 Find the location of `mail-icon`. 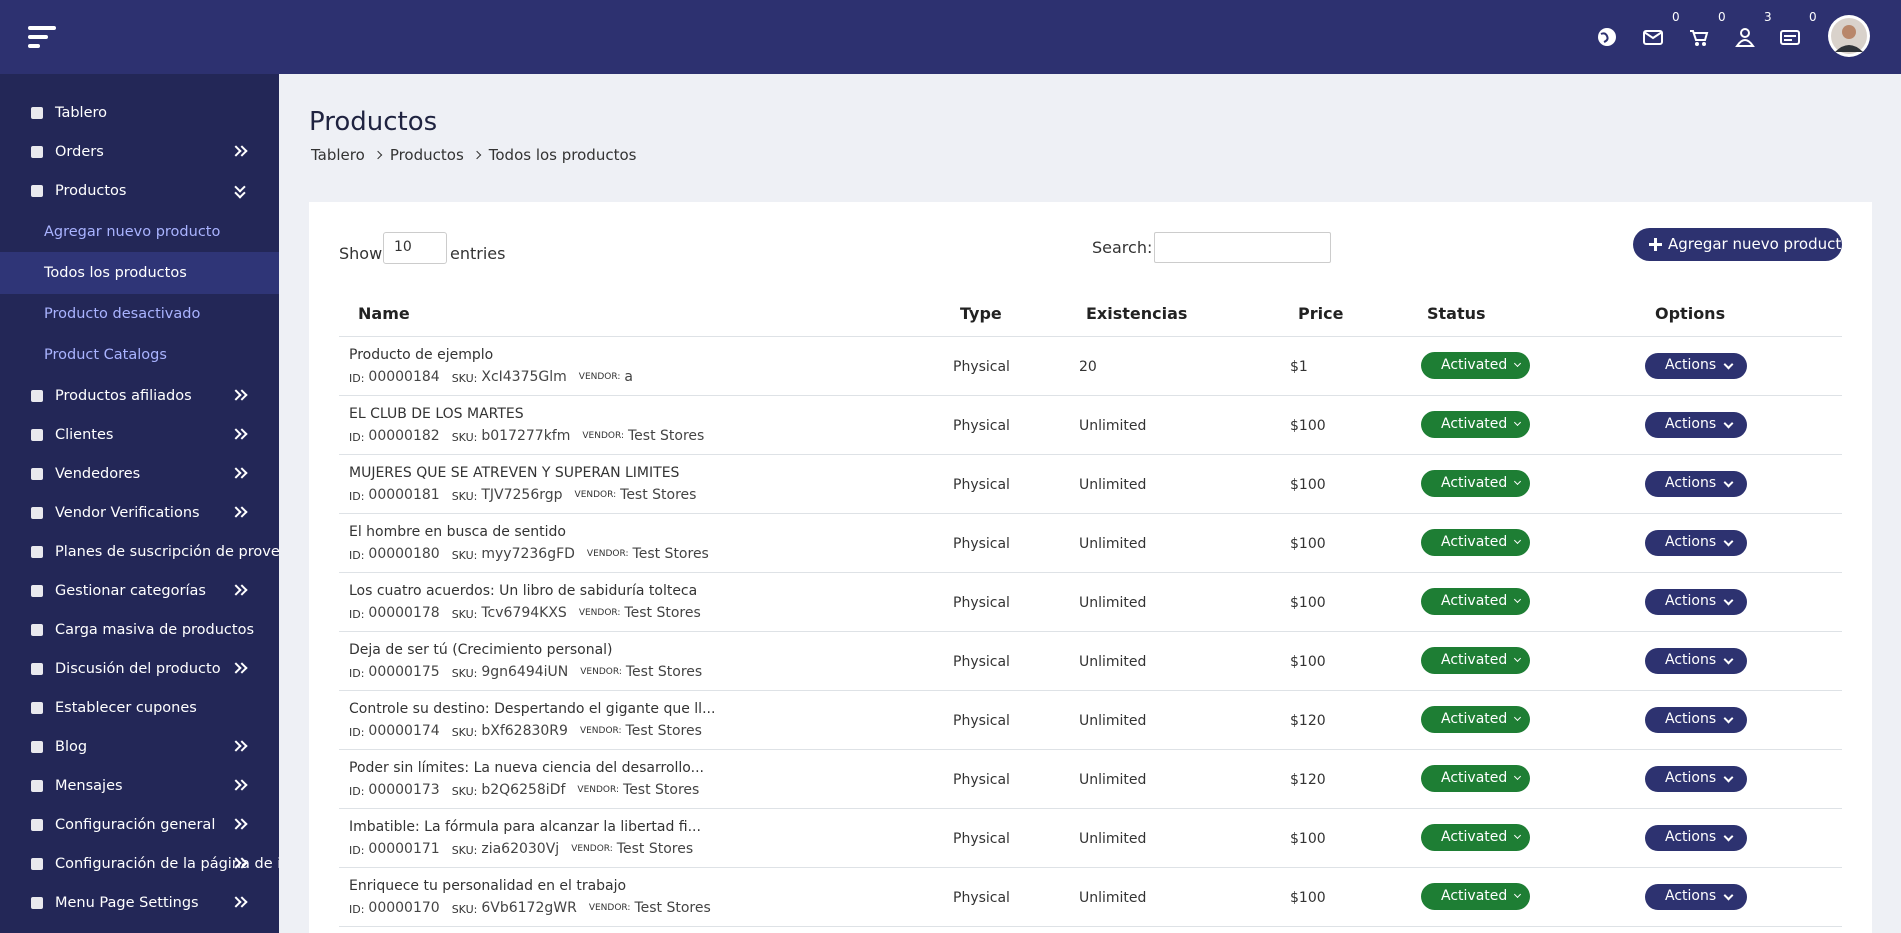

mail-icon is located at coordinates (1653, 37).